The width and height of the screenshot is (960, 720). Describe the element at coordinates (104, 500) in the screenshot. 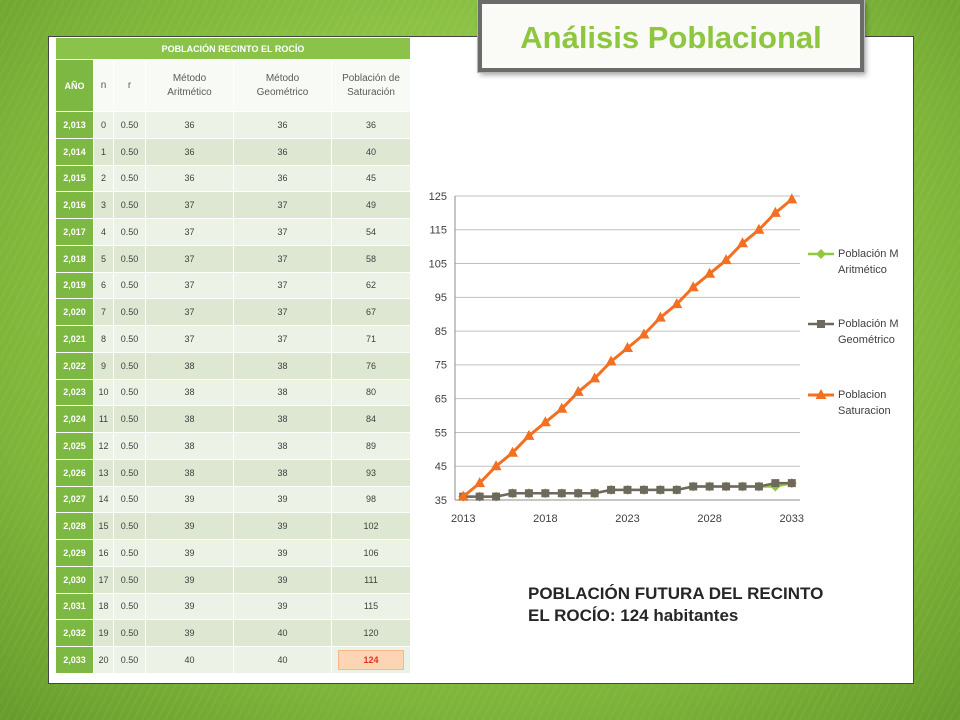

I see `cell-n: 14` at that location.